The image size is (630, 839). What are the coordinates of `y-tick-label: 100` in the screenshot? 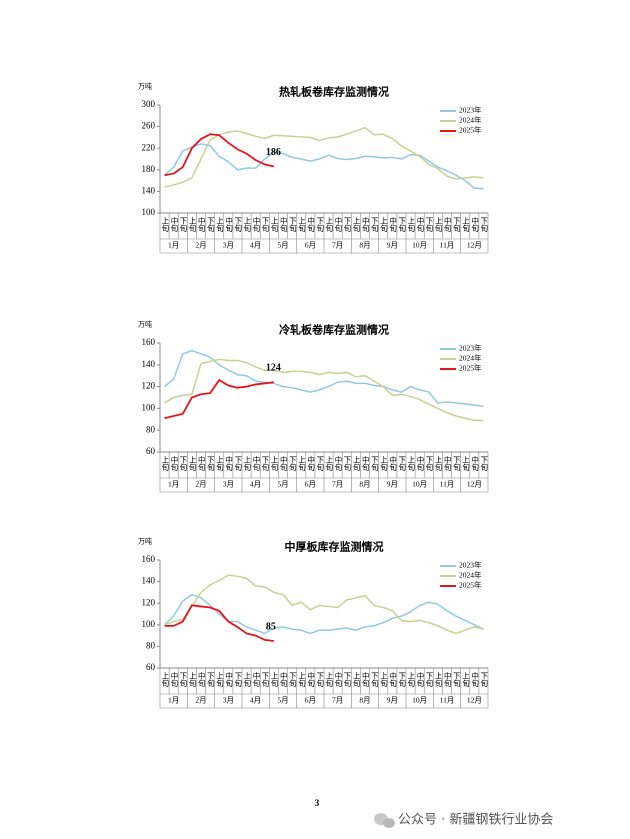 It's located at (149, 624).